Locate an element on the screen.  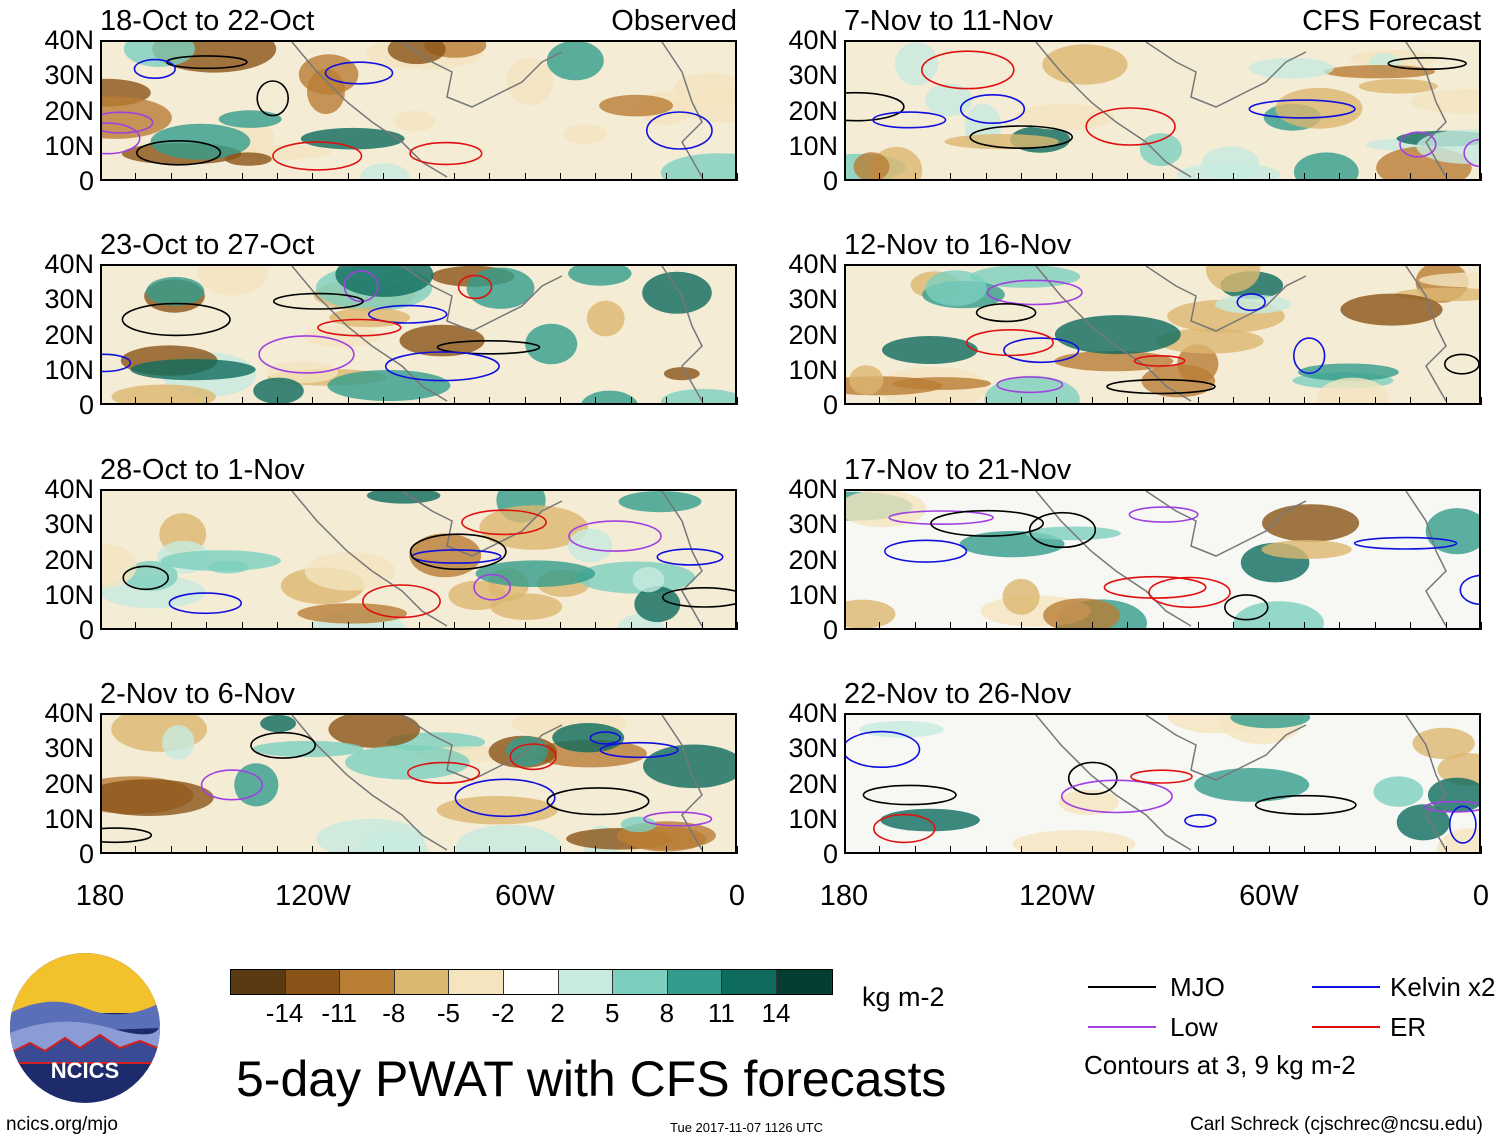
panel-date-range: 22-Nov to 26-Nov is located at coordinates (958, 694).